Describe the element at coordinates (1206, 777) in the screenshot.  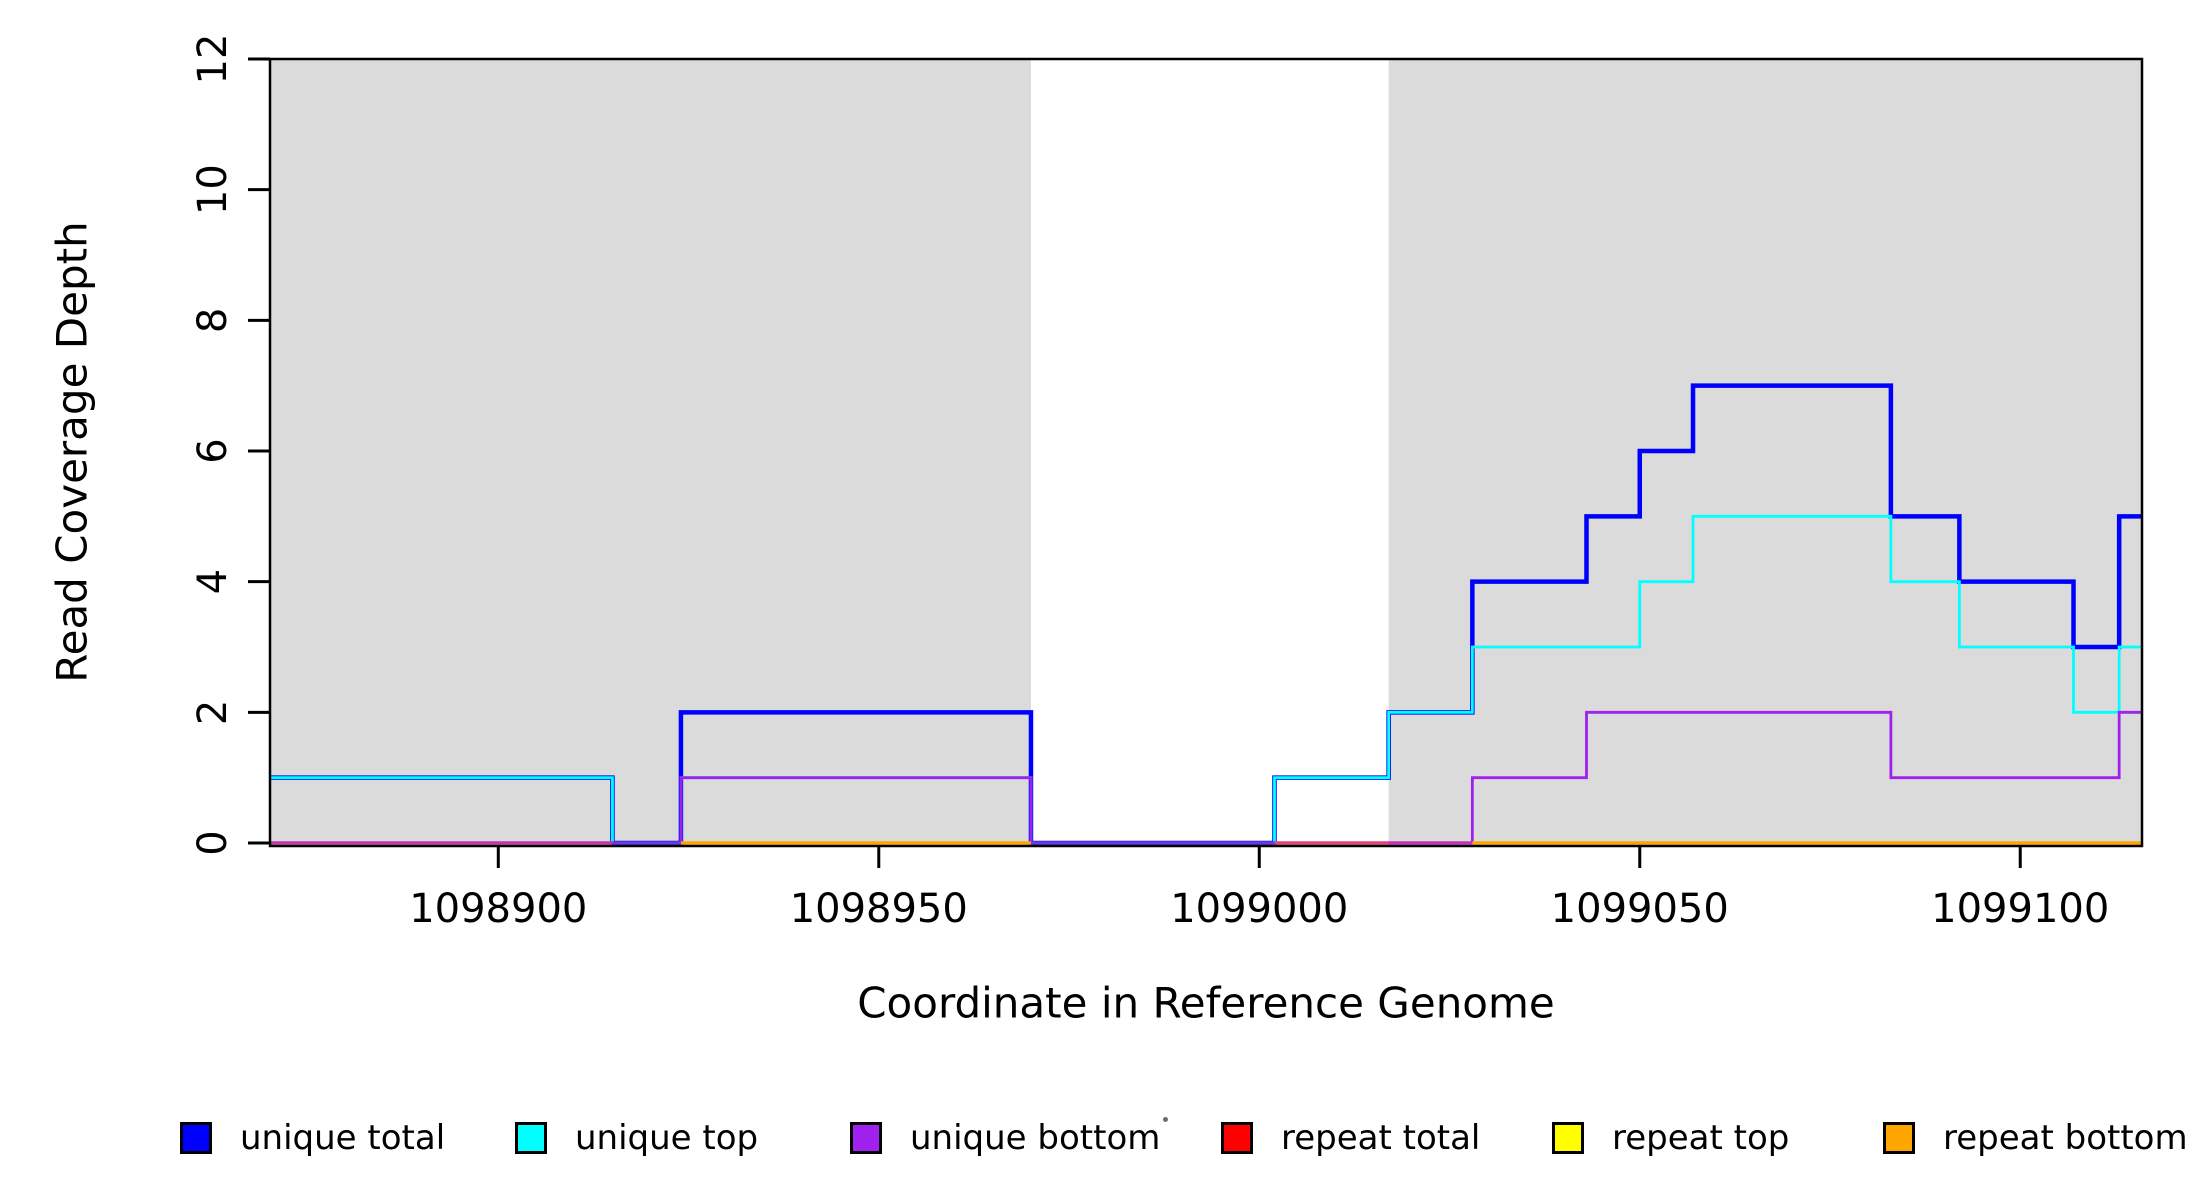
I see `step-line-unique-bottom` at that location.